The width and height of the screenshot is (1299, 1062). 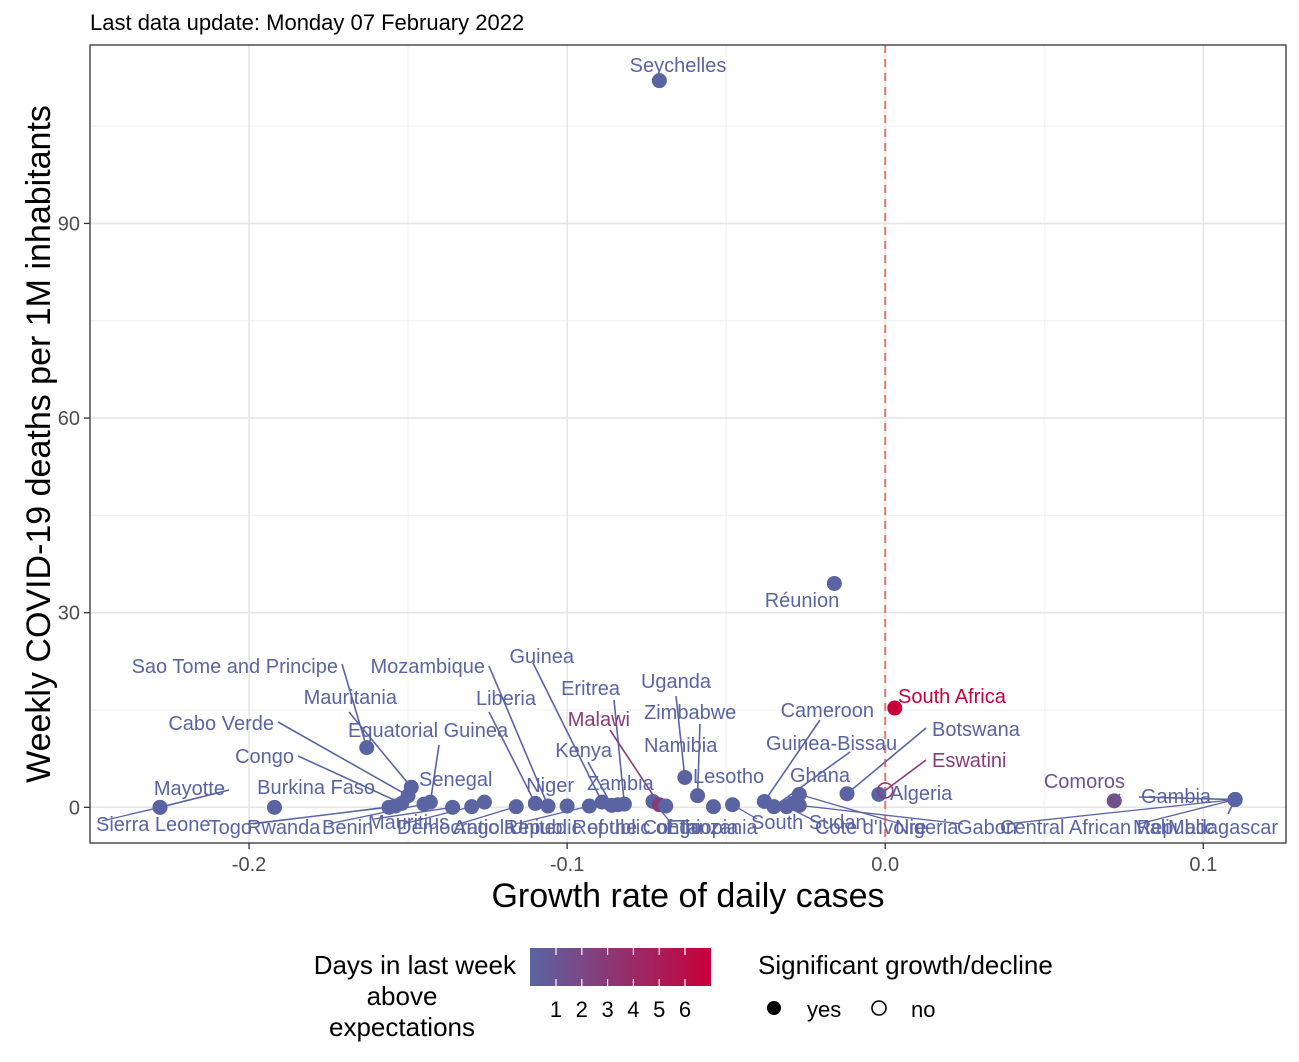 I want to click on label-burkina-faso: Burkina Faso, so click(x=316, y=788).